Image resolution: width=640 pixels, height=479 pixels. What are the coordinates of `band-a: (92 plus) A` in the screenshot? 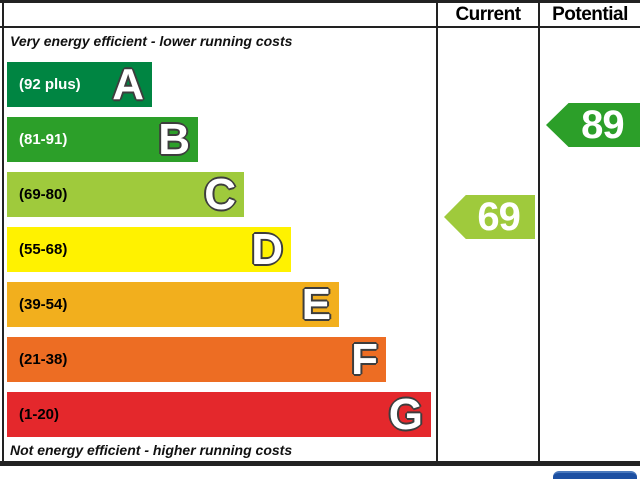 It's located at (79, 84).